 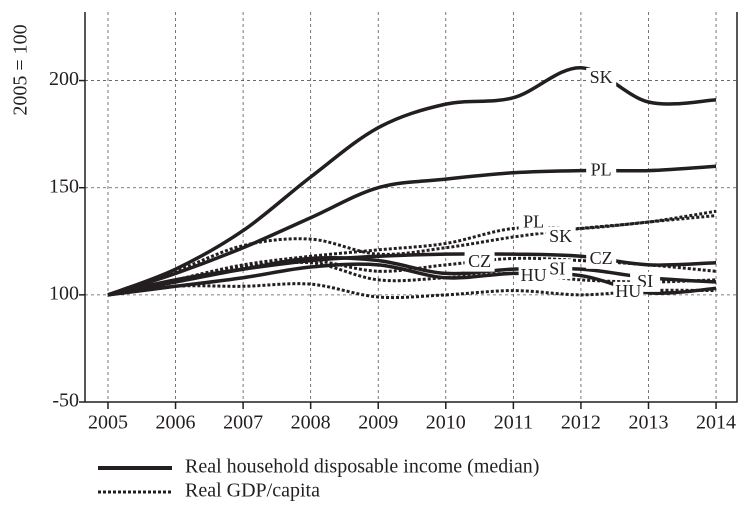 I want to click on x-tick-label: 2010, so click(x=446, y=423).